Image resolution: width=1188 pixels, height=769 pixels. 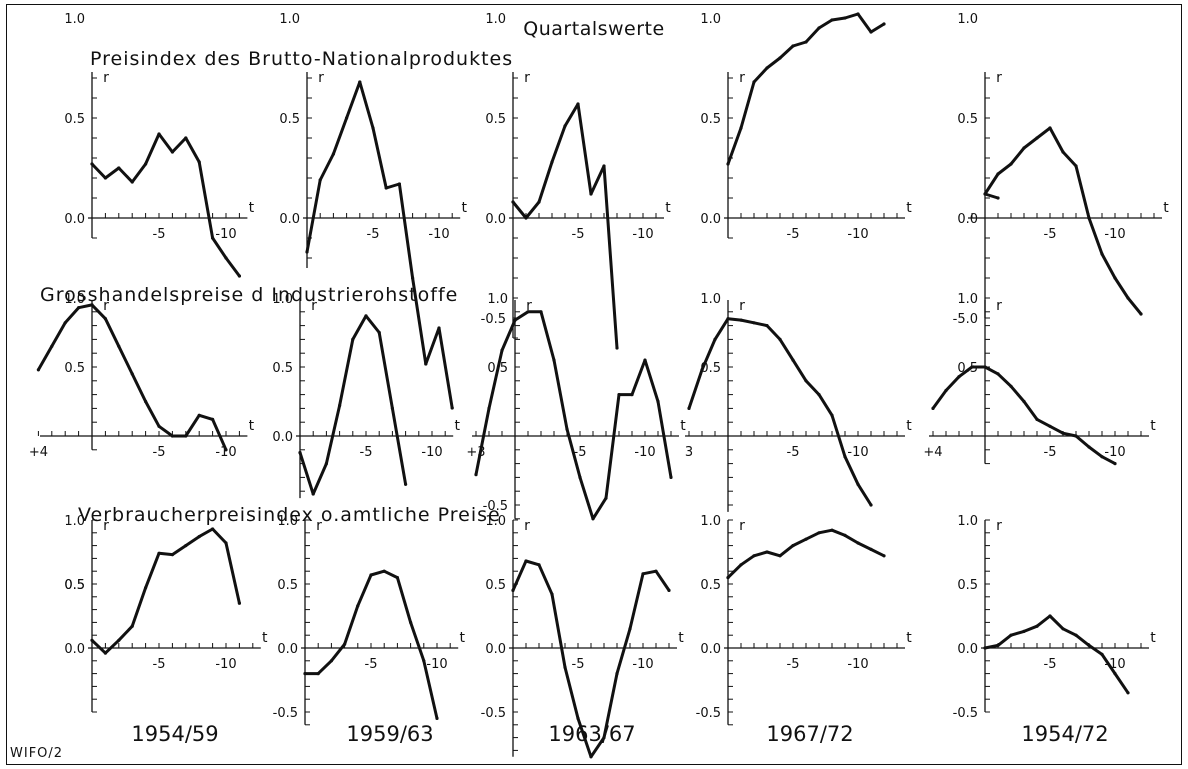 What do you see at coordinates (175, 734) in the screenshot?
I see `period-label-1954-59: 1954/59` at bounding box center [175, 734].